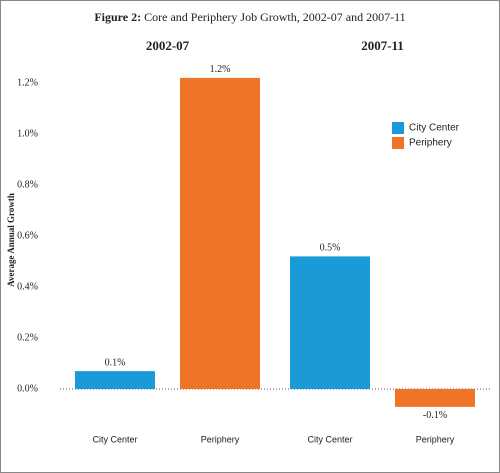 This screenshot has width=500, height=473. Describe the element at coordinates (168, 45) in the screenshot. I see `group-label: 2002-07` at that location.